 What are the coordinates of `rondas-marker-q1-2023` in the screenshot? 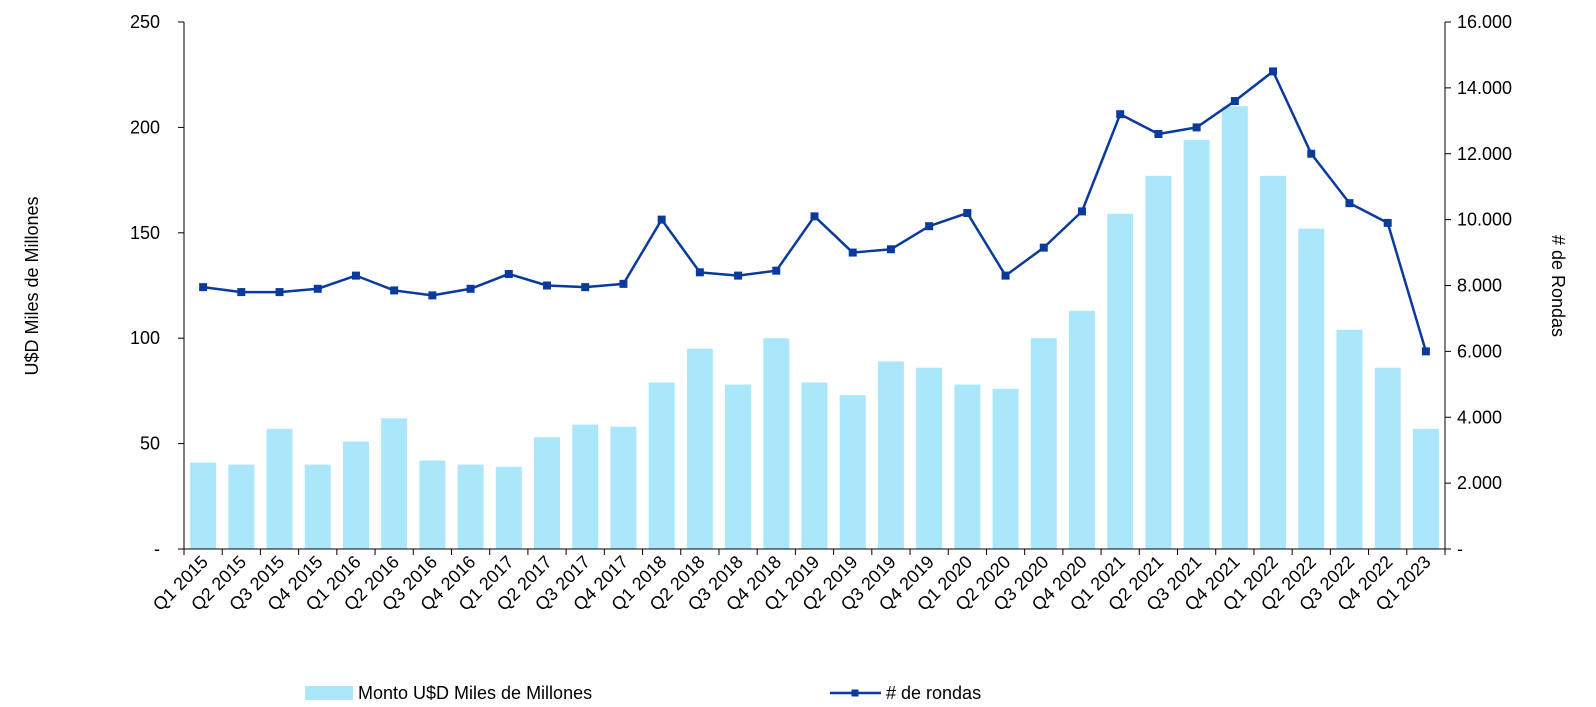 It's located at (1425, 351).